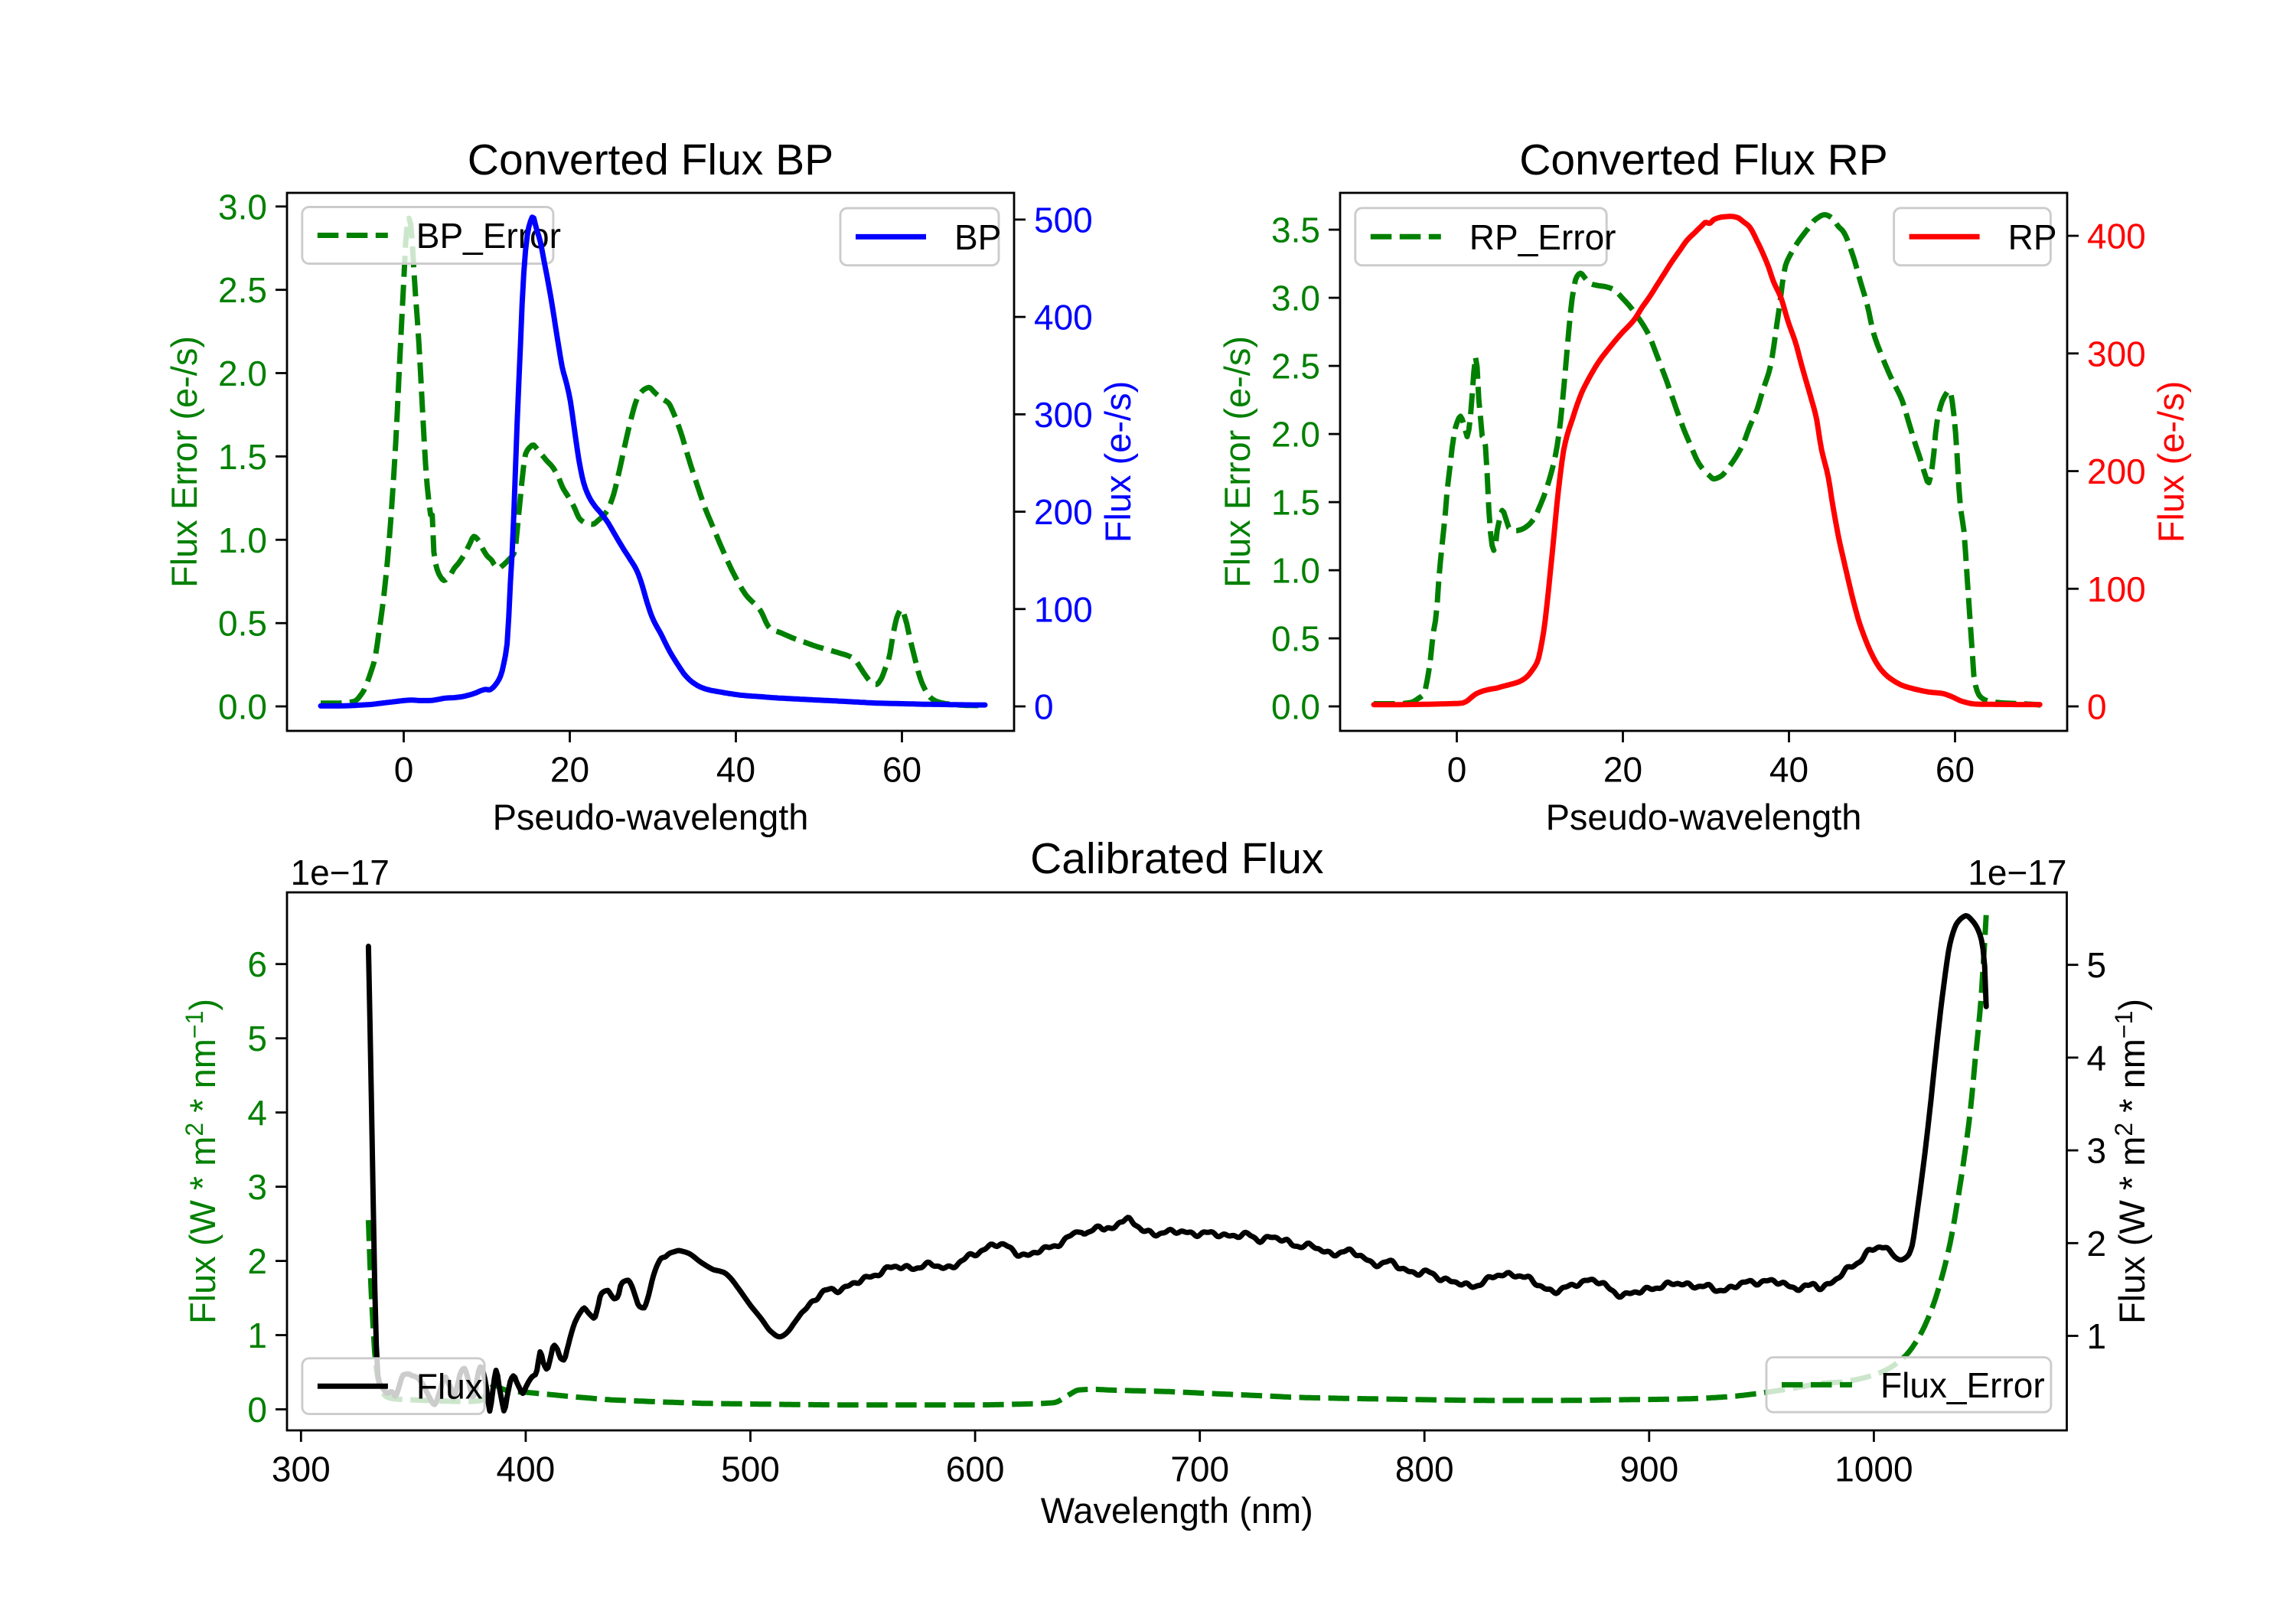  I want to click on svg-text: 800, so click(1424, 1469).